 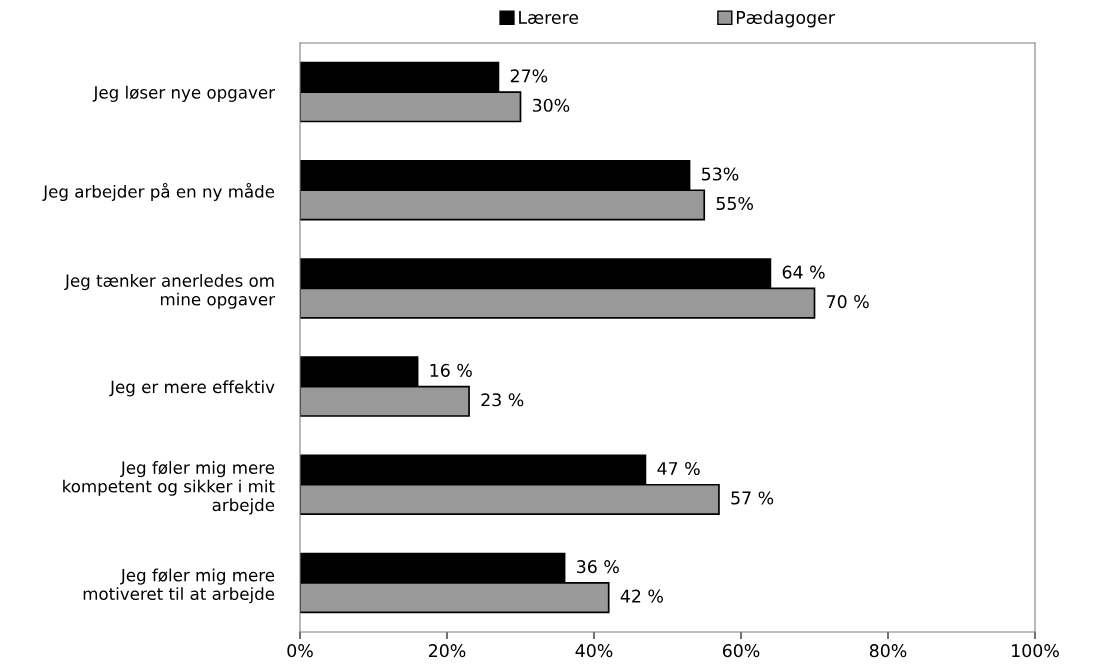 I want to click on data-label: 70 %, so click(x=848, y=302).